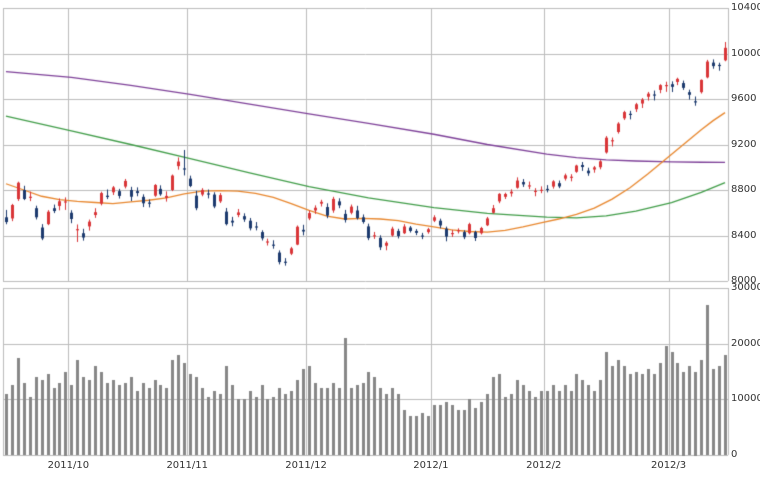  I want to click on volume-axis-label: 200000, so click(745, 343).